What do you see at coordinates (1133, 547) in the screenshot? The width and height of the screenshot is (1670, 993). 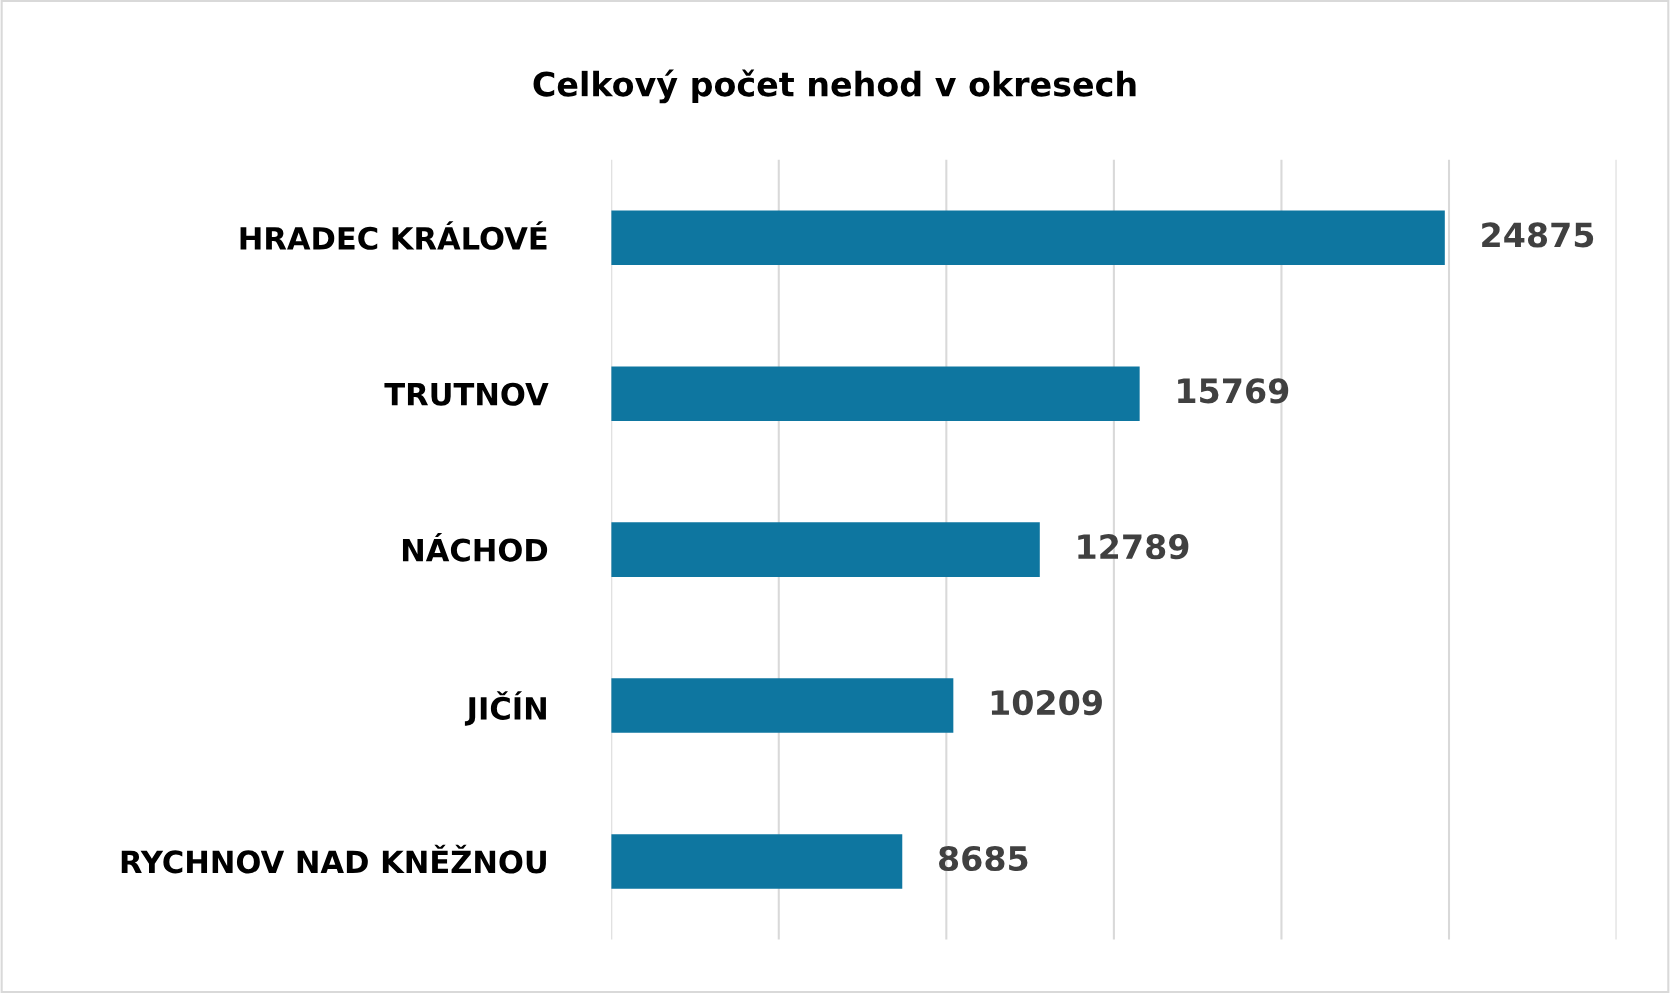 I see `data-label: 12789` at bounding box center [1133, 547].